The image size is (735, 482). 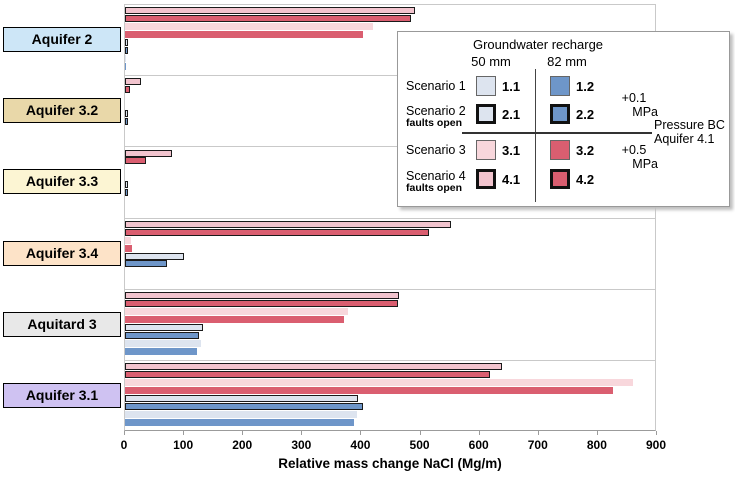 What do you see at coordinates (560, 150) in the screenshot?
I see `legend-swatch-3.2` at bounding box center [560, 150].